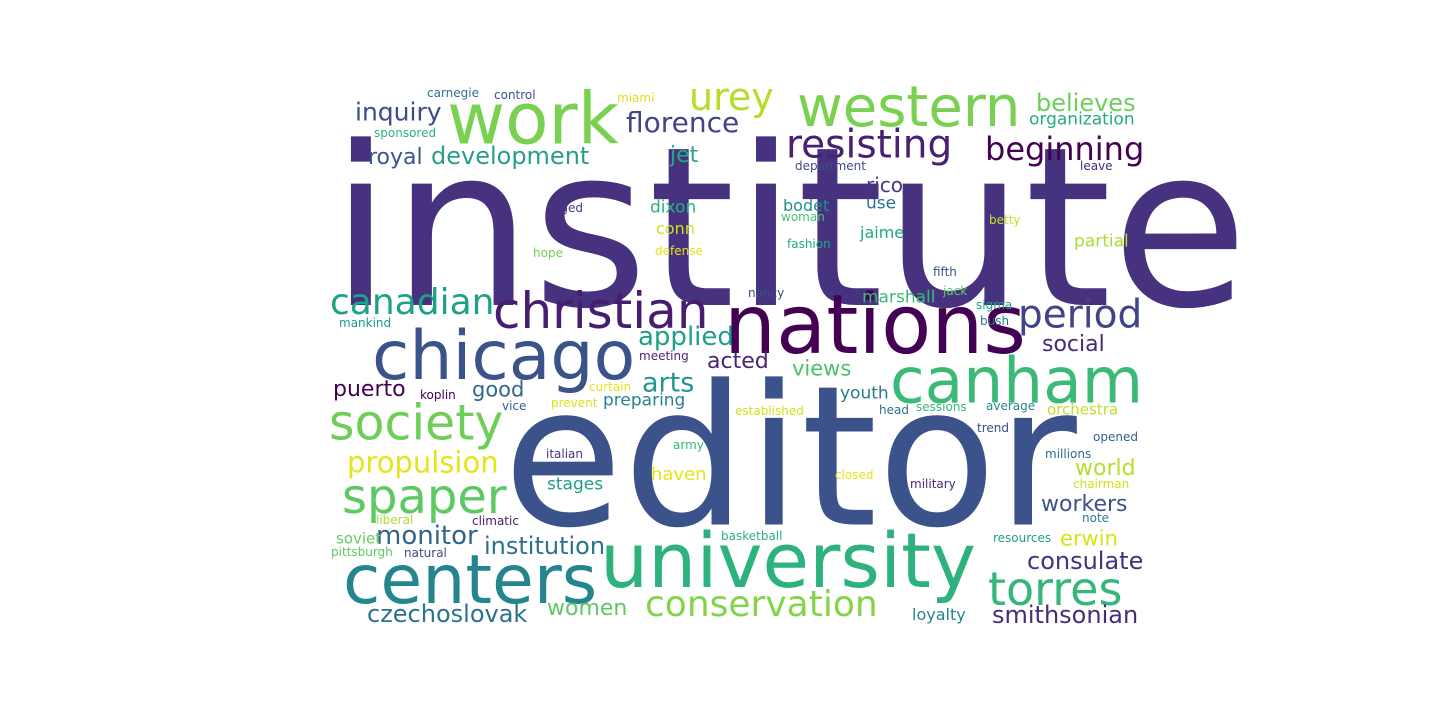  Describe the element at coordinates (1086, 103) in the screenshot. I see `word-believes: believes` at that location.